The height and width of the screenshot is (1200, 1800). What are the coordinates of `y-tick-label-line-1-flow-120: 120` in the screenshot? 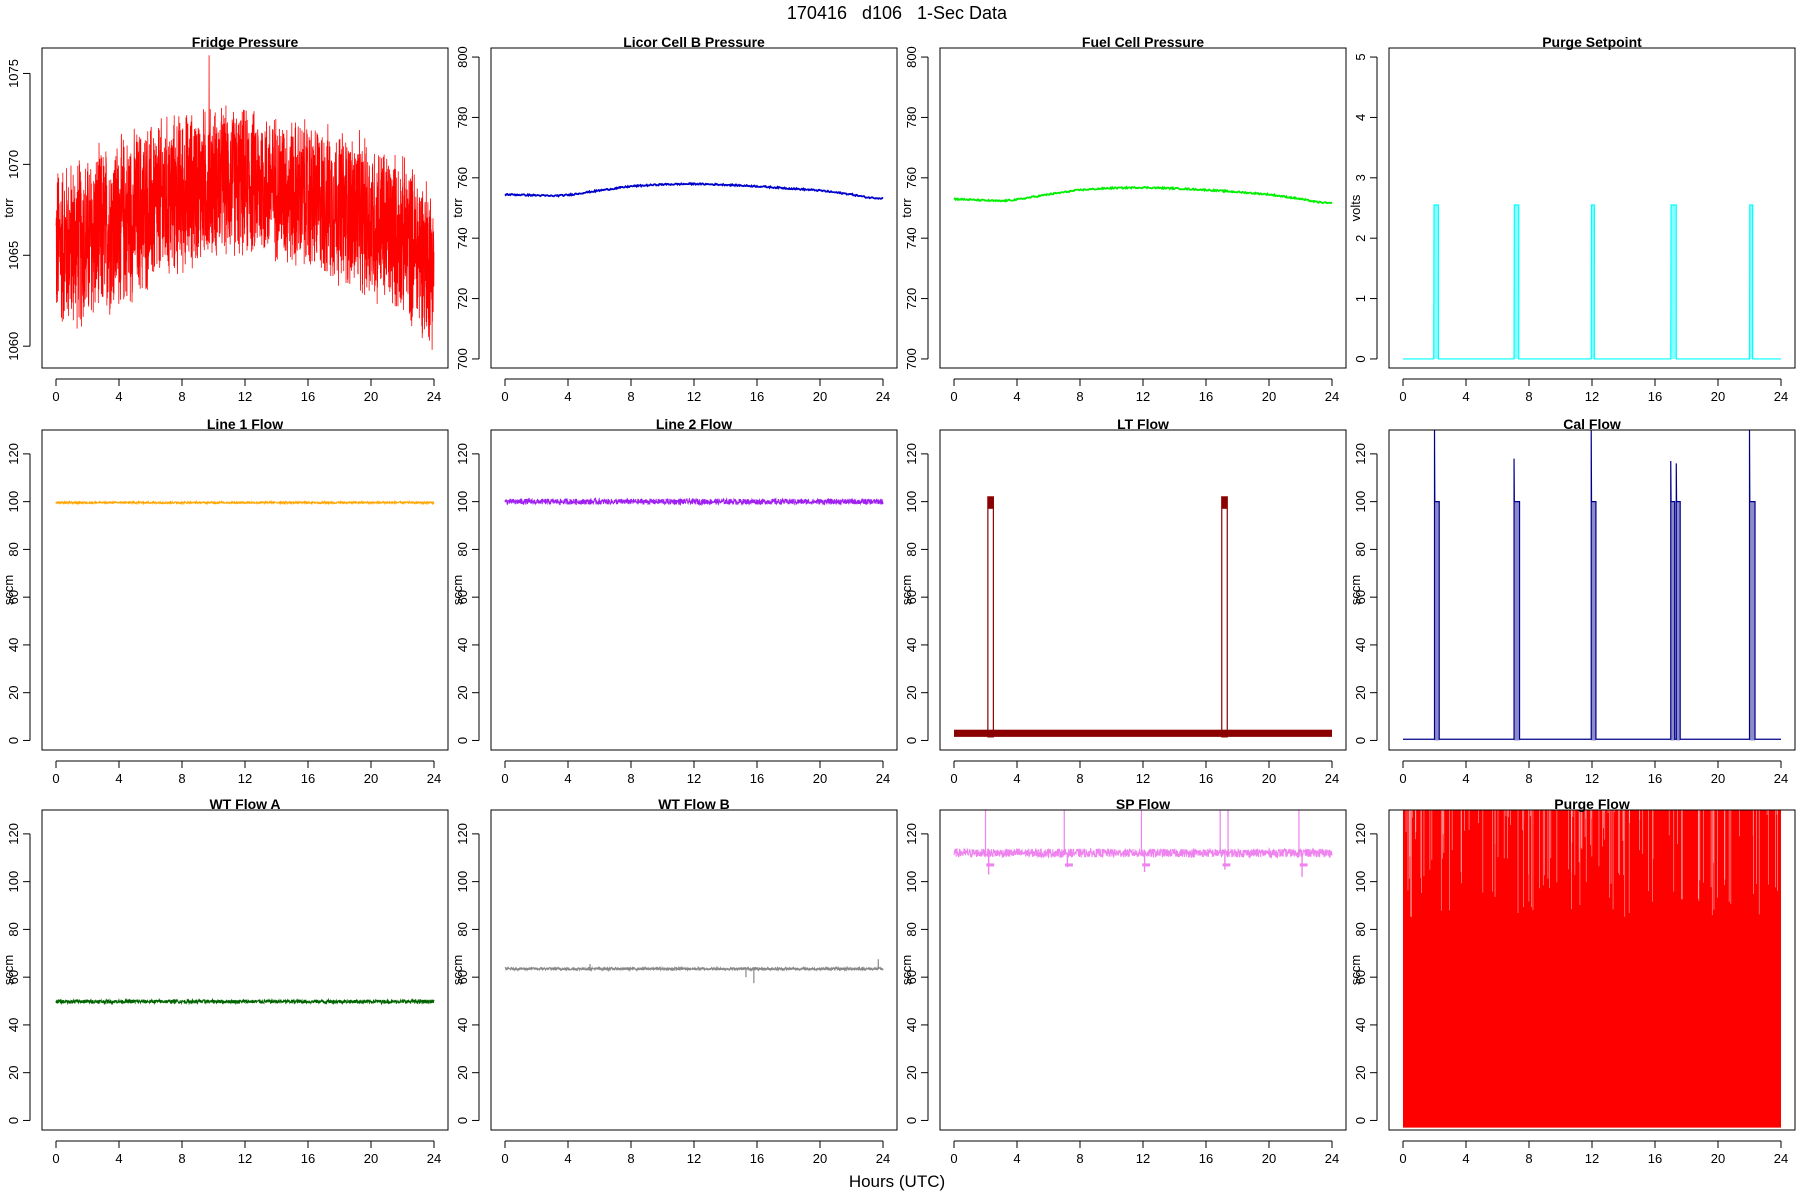 It's located at (13, 454).